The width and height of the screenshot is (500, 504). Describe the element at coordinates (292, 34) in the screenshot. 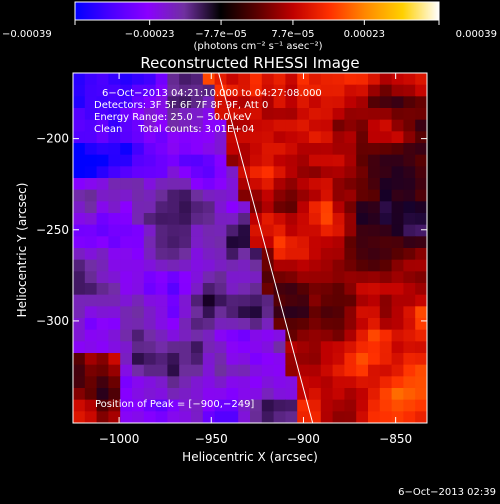

I see `colorbar-tick-label: 7.7e−05` at that location.